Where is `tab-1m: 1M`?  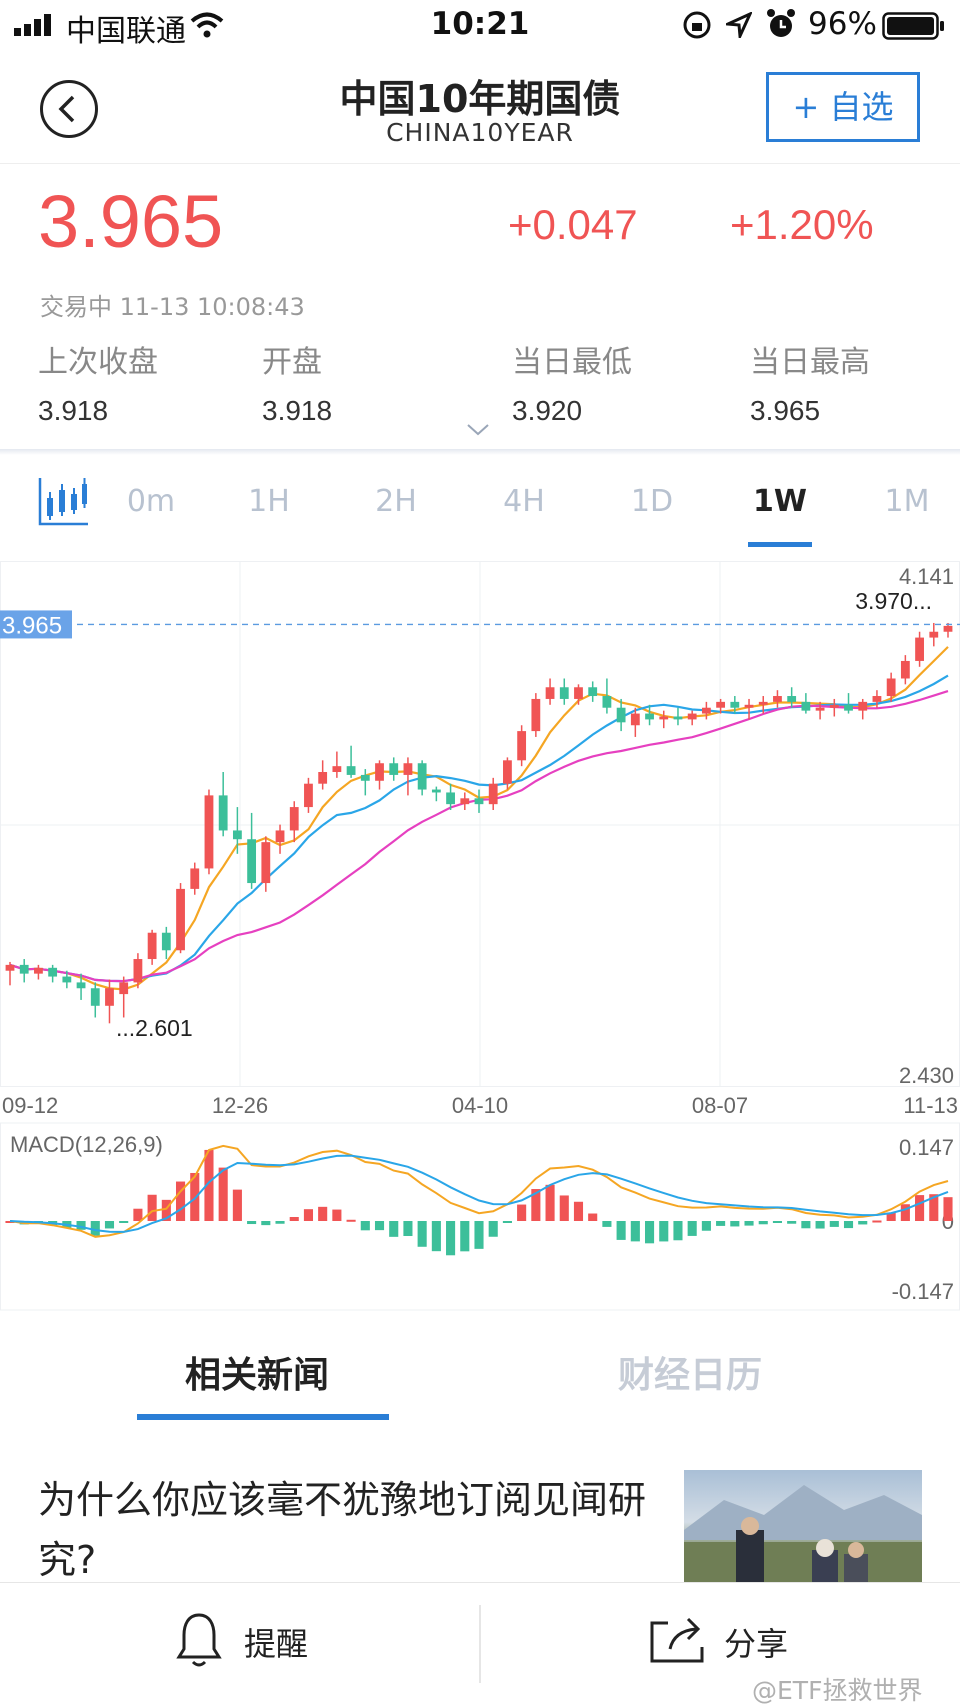 tab-1m: 1M is located at coordinates (907, 501).